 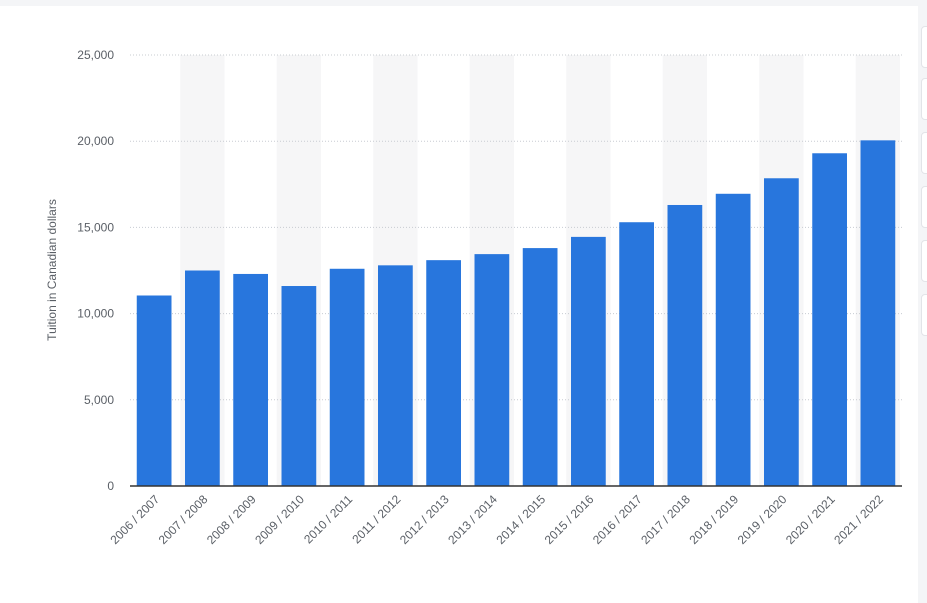 What do you see at coordinates (95, 141) in the screenshot?
I see `y-tick-label: 20,000` at bounding box center [95, 141].